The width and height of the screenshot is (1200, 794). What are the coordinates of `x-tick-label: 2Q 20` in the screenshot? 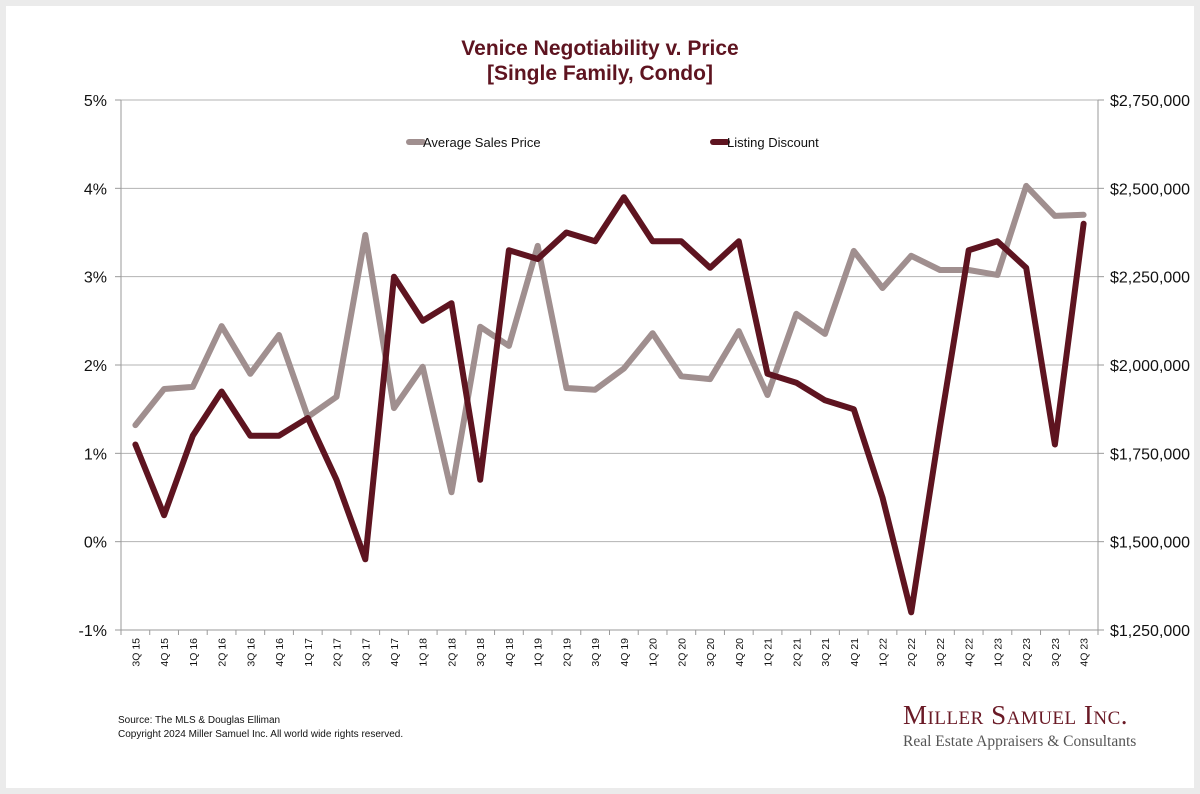 It's located at (682, 652).